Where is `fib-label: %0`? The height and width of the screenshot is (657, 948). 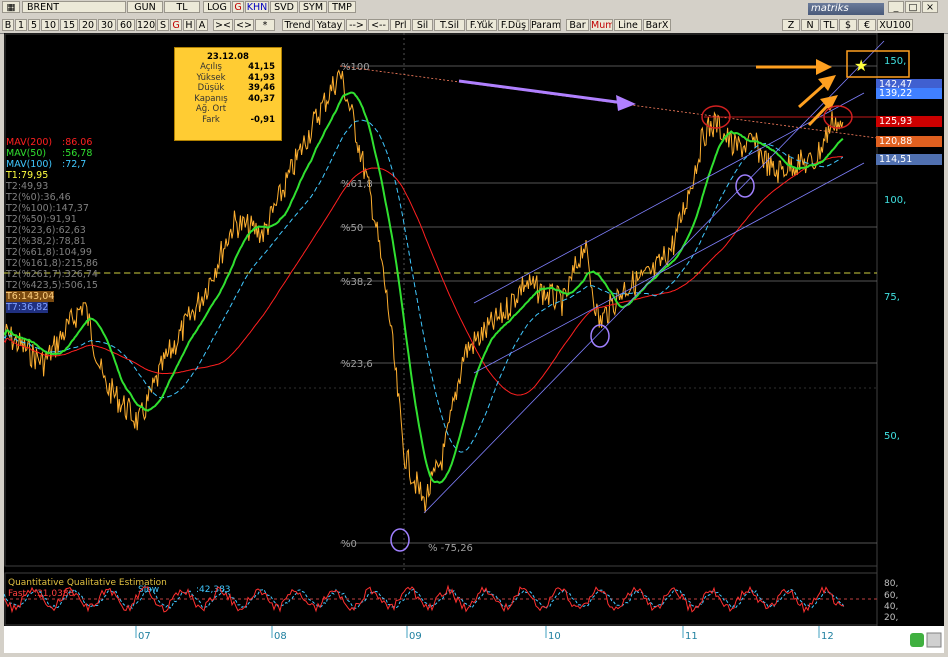 fib-label: %0 is located at coordinates (349, 544).